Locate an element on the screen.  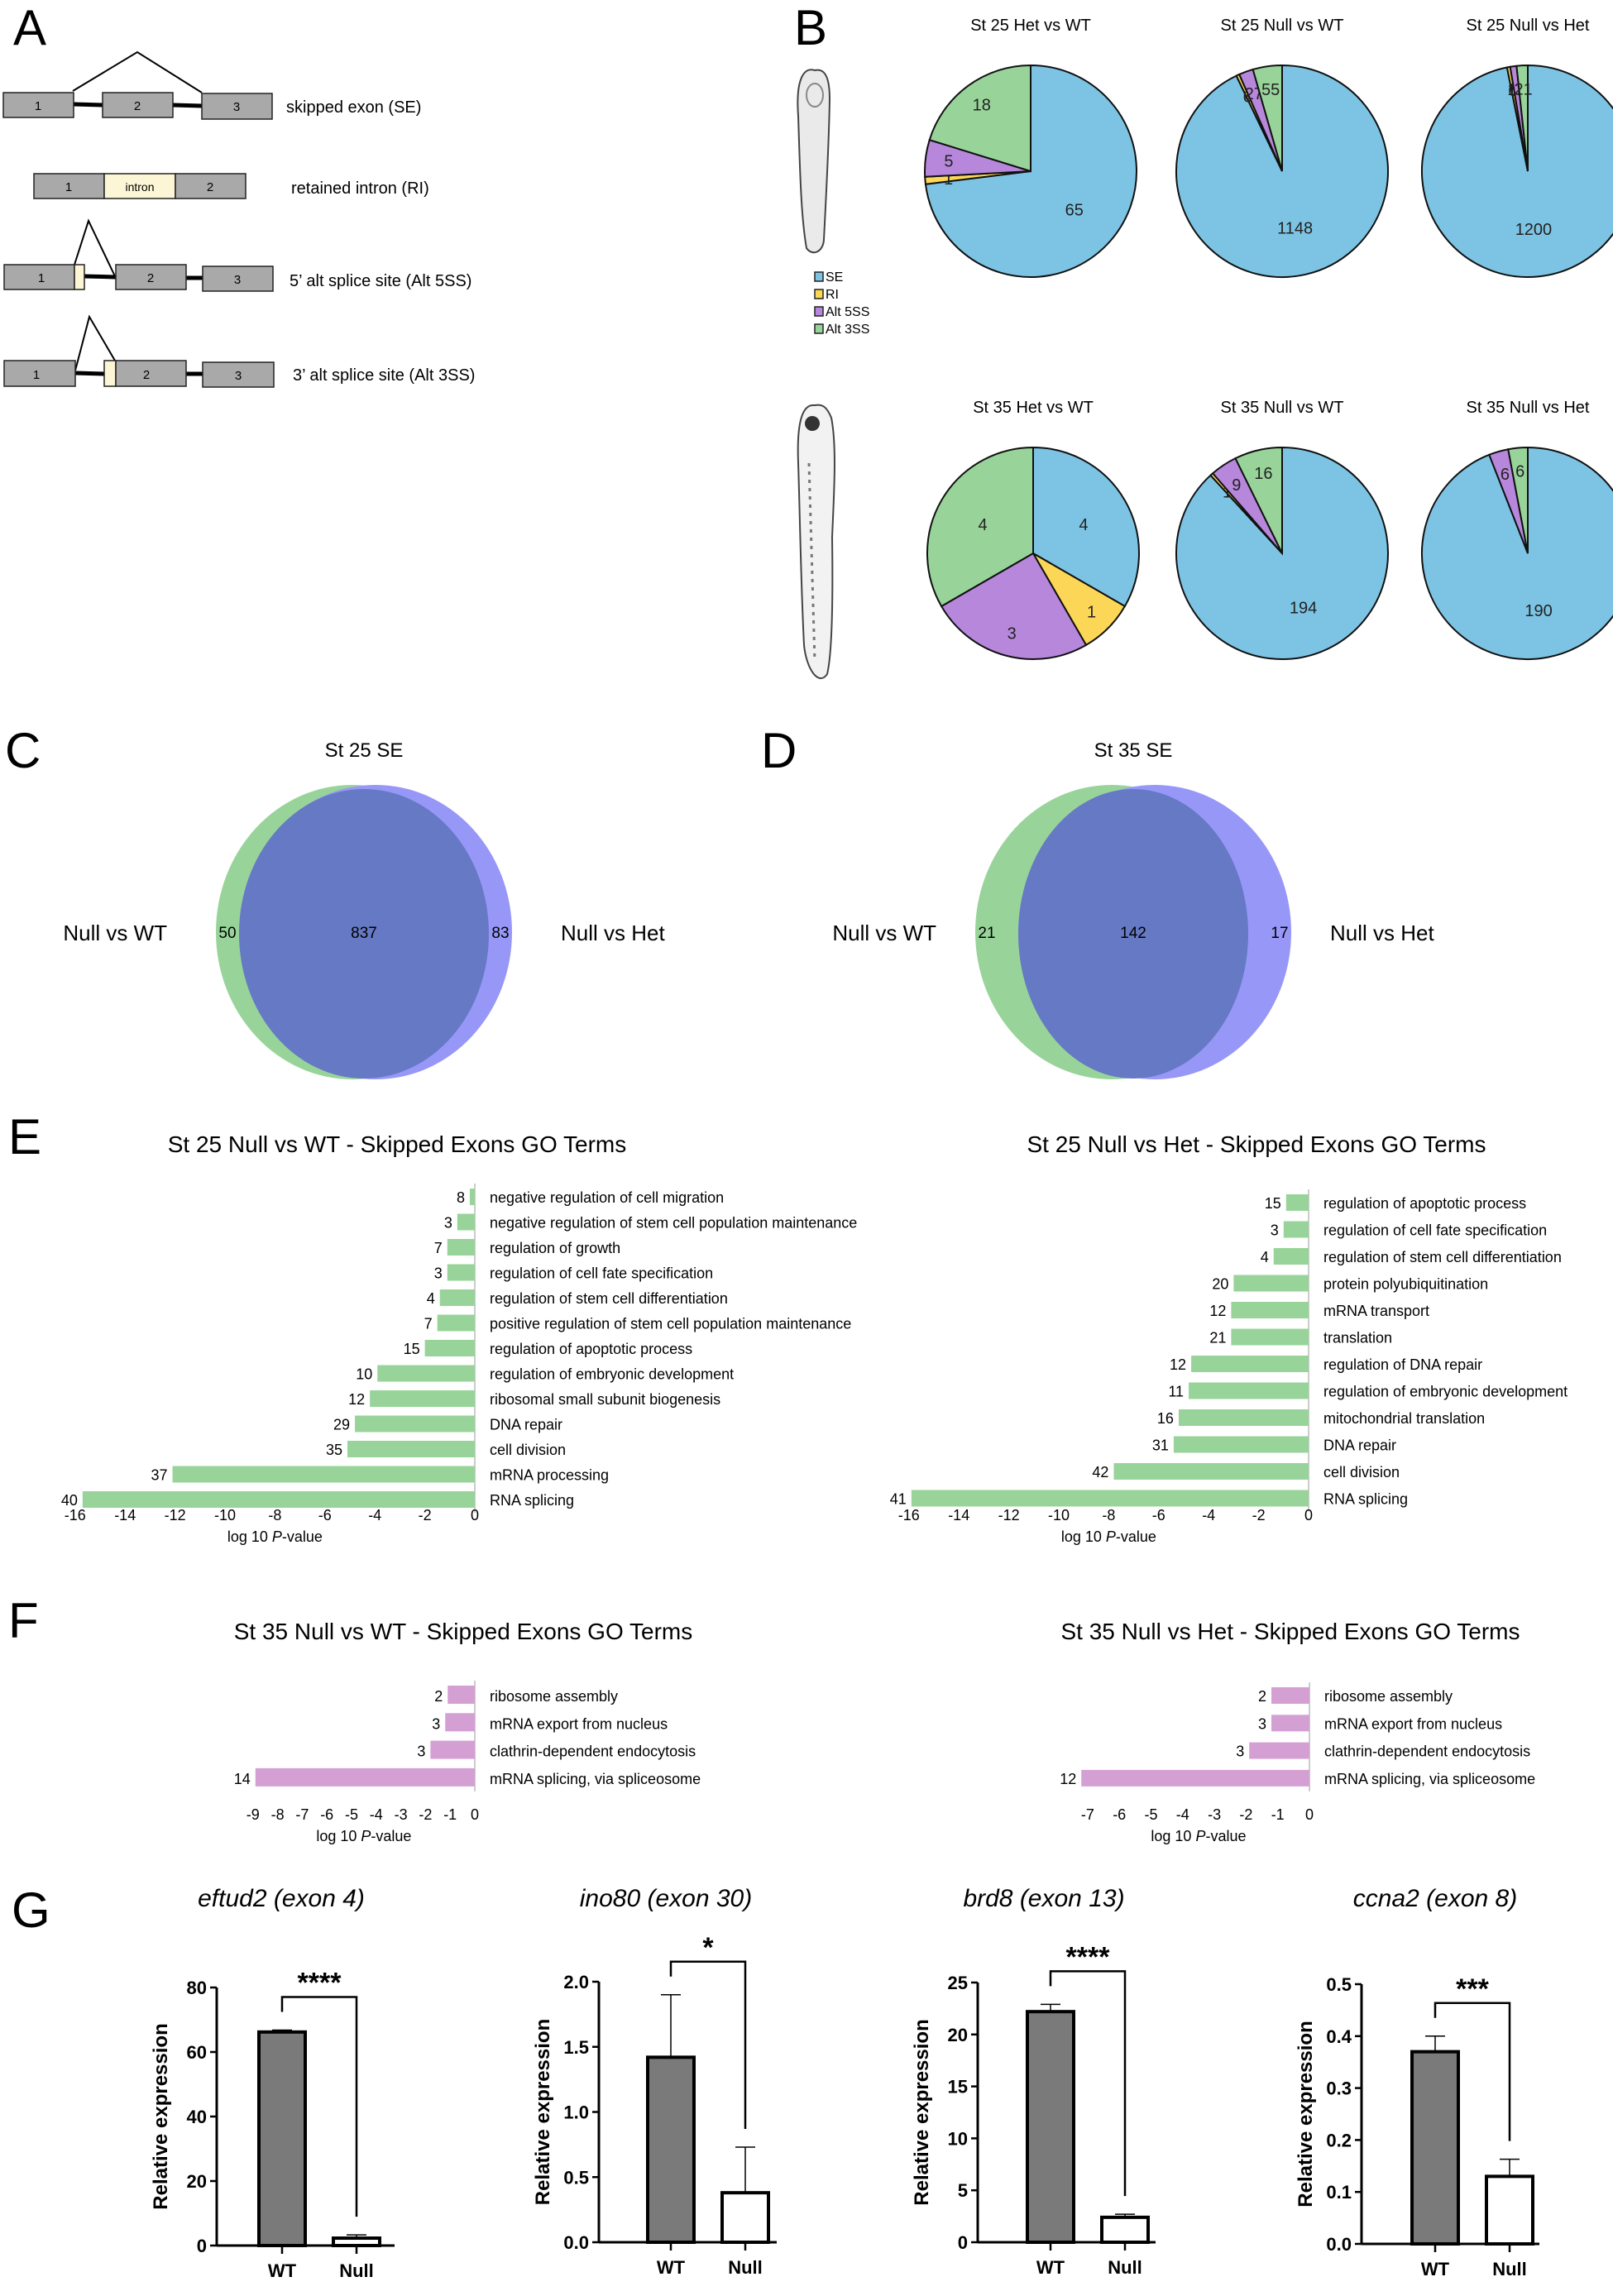
panel-letter-g: G is located at coordinates (31, 1910).